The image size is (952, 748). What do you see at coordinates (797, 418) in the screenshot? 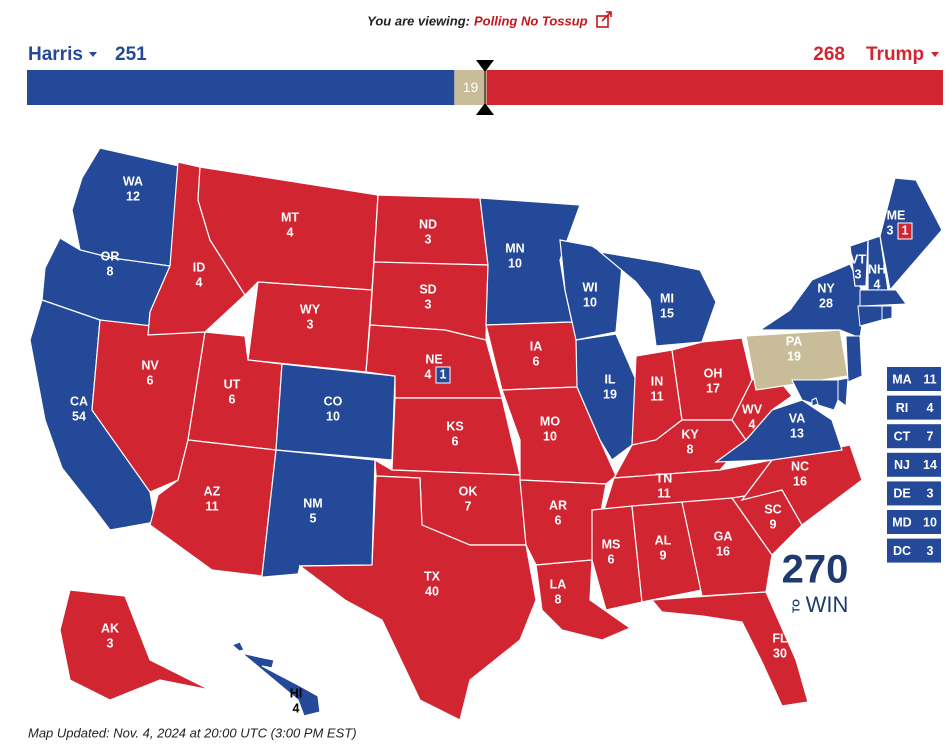
I see `state-abbr: VA` at bounding box center [797, 418].